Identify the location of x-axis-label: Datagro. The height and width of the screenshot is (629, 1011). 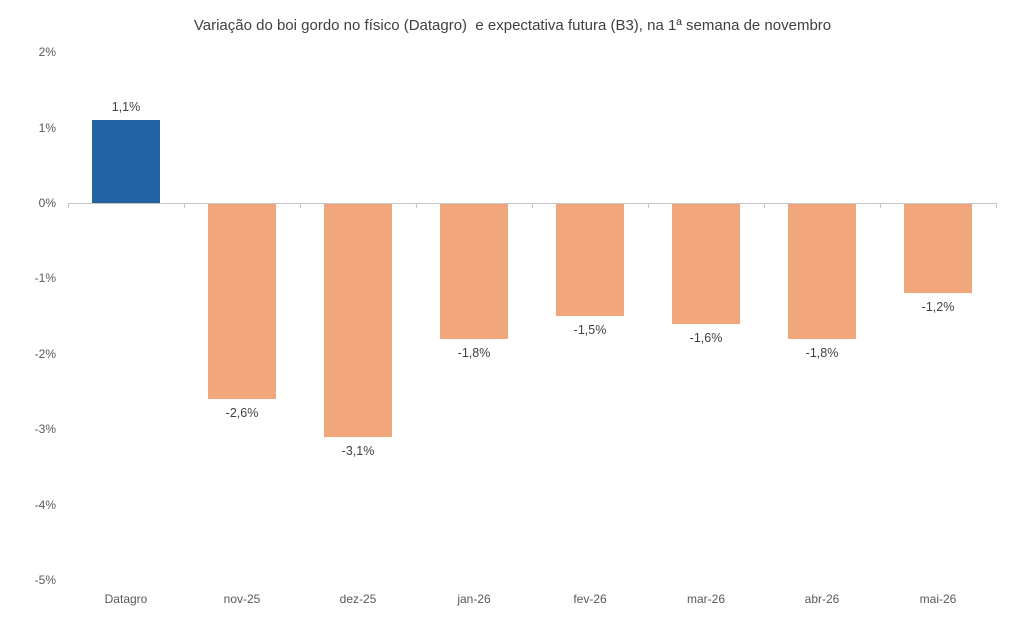
(126, 599).